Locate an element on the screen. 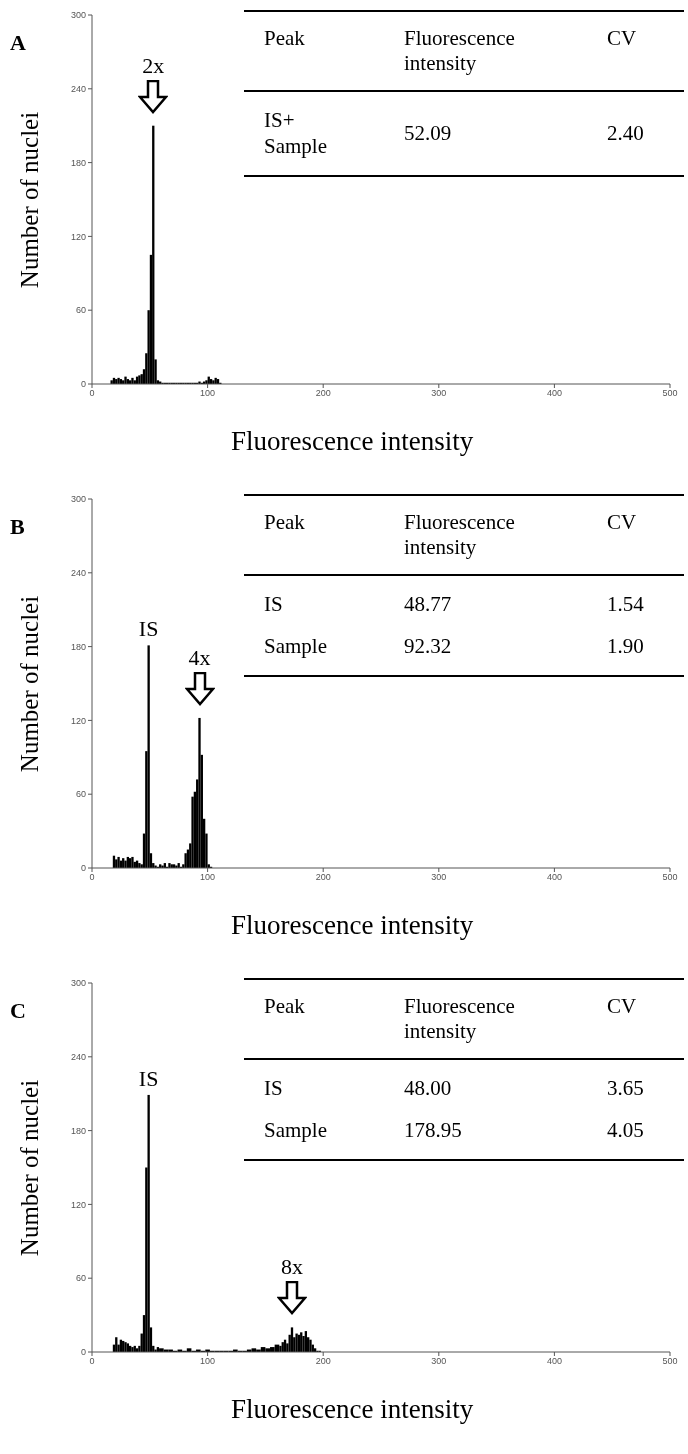 The width and height of the screenshot is (688, 1454). text: B is located at coordinates (17, 527).